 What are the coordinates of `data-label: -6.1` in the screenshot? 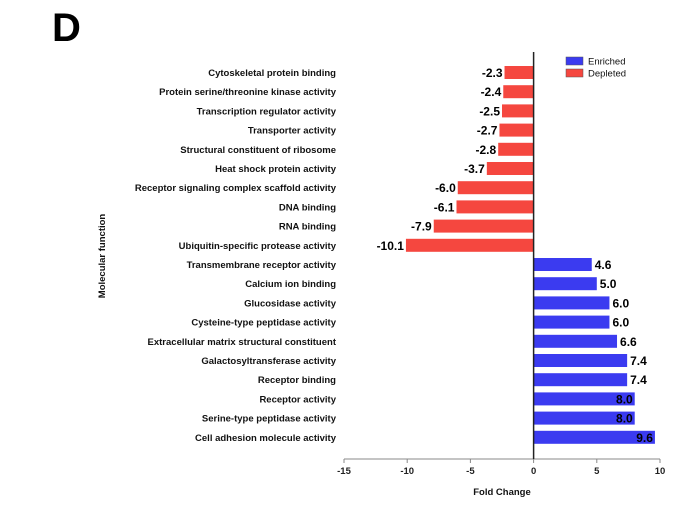 It's located at (444, 207).